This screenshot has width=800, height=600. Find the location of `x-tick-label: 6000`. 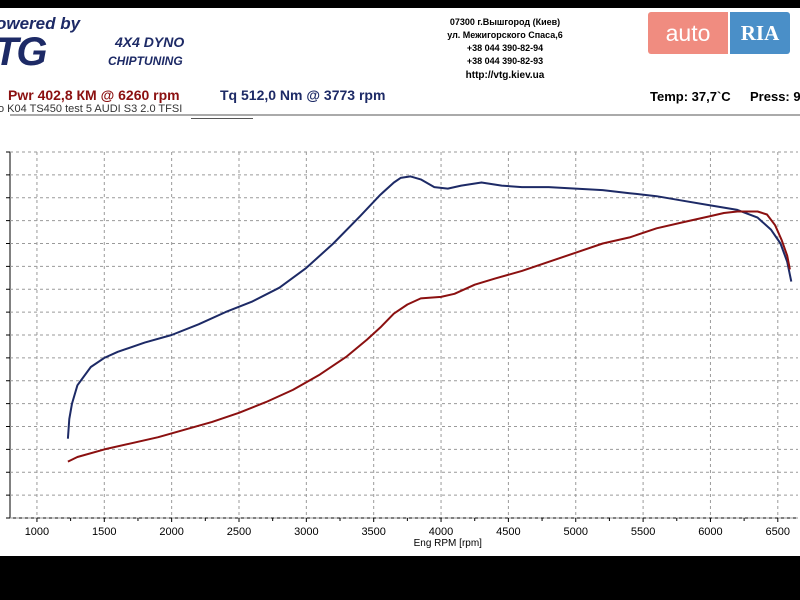

x-tick-label: 6000 is located at coordinates (710, 532).